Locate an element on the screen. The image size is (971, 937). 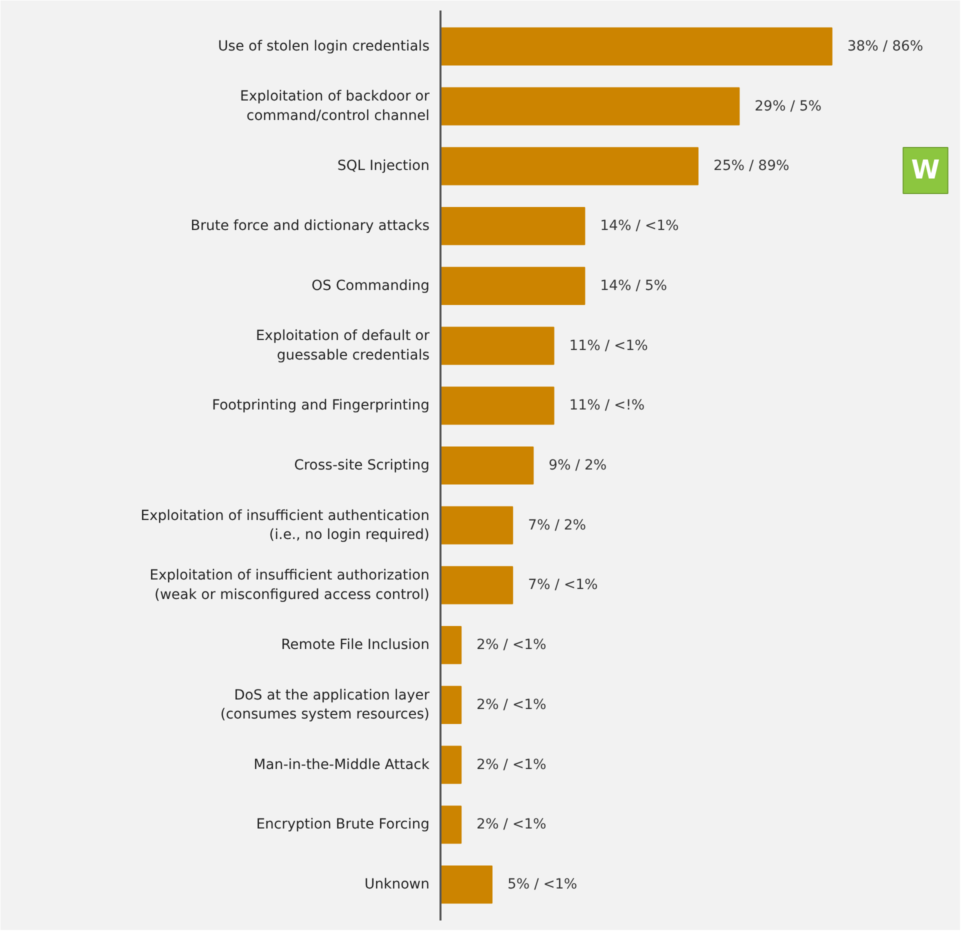
y-tick-label: OS Commanding is located at coordinates (371, 286).